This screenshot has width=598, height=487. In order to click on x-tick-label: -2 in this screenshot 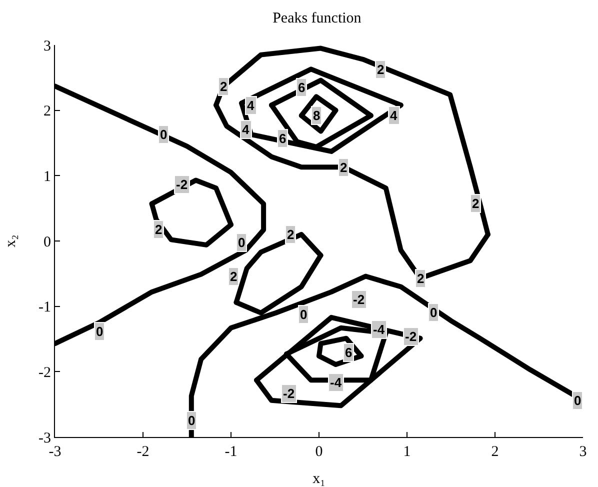, I will do `click(143, 452)`.